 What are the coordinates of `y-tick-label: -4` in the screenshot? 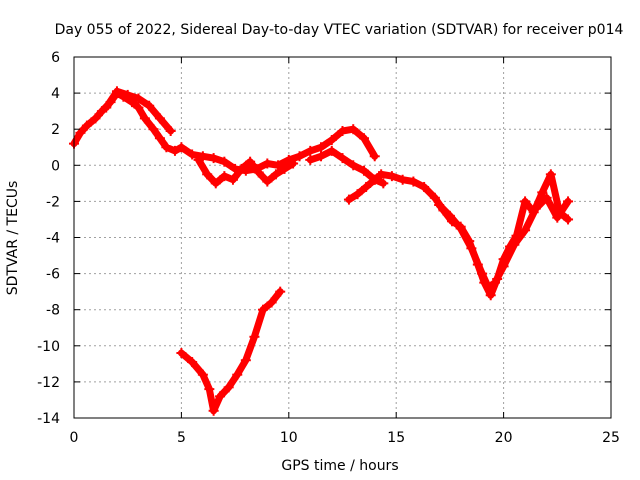 It's located at (53, 239).